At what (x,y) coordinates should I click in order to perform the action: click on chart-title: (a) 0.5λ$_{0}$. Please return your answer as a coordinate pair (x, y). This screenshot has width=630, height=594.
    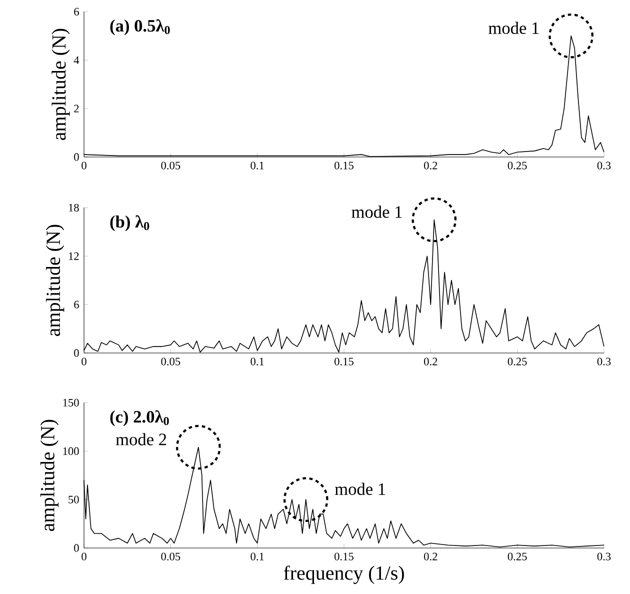
    Looking at the image, I should click on (140, 27).